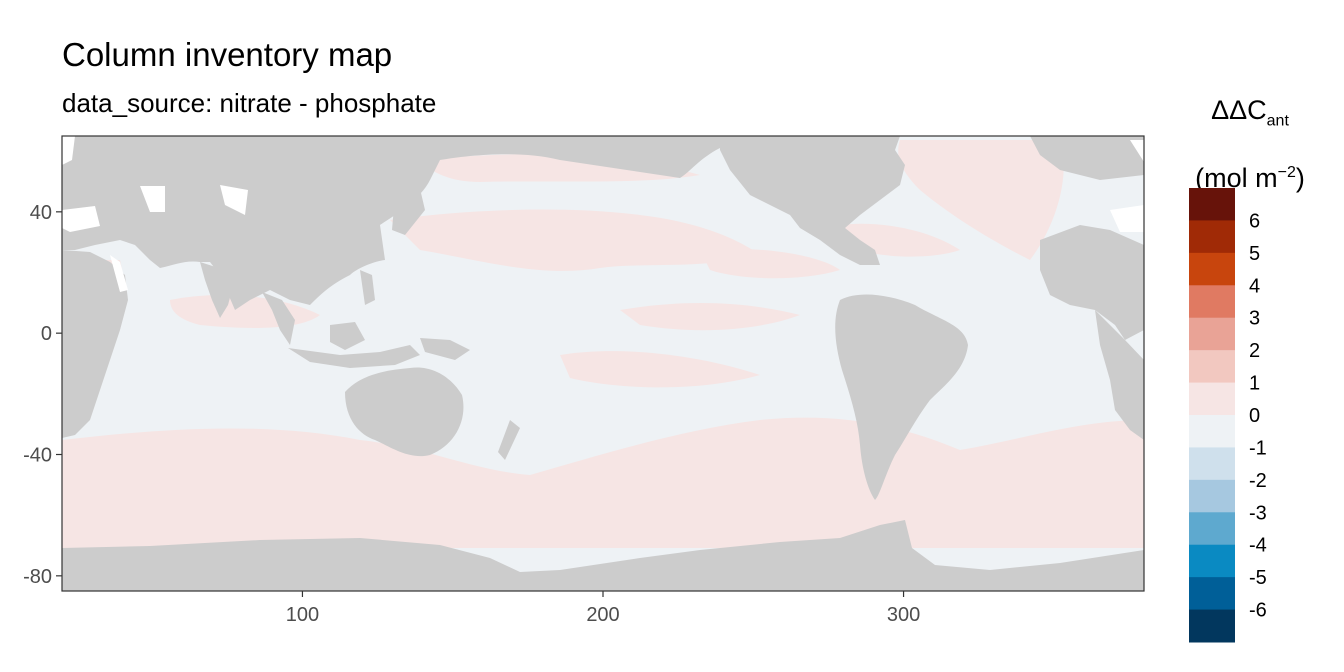  Describe the element at coordinates (770, 263) in the screenshot. I see `east-pacific-band` at that location.